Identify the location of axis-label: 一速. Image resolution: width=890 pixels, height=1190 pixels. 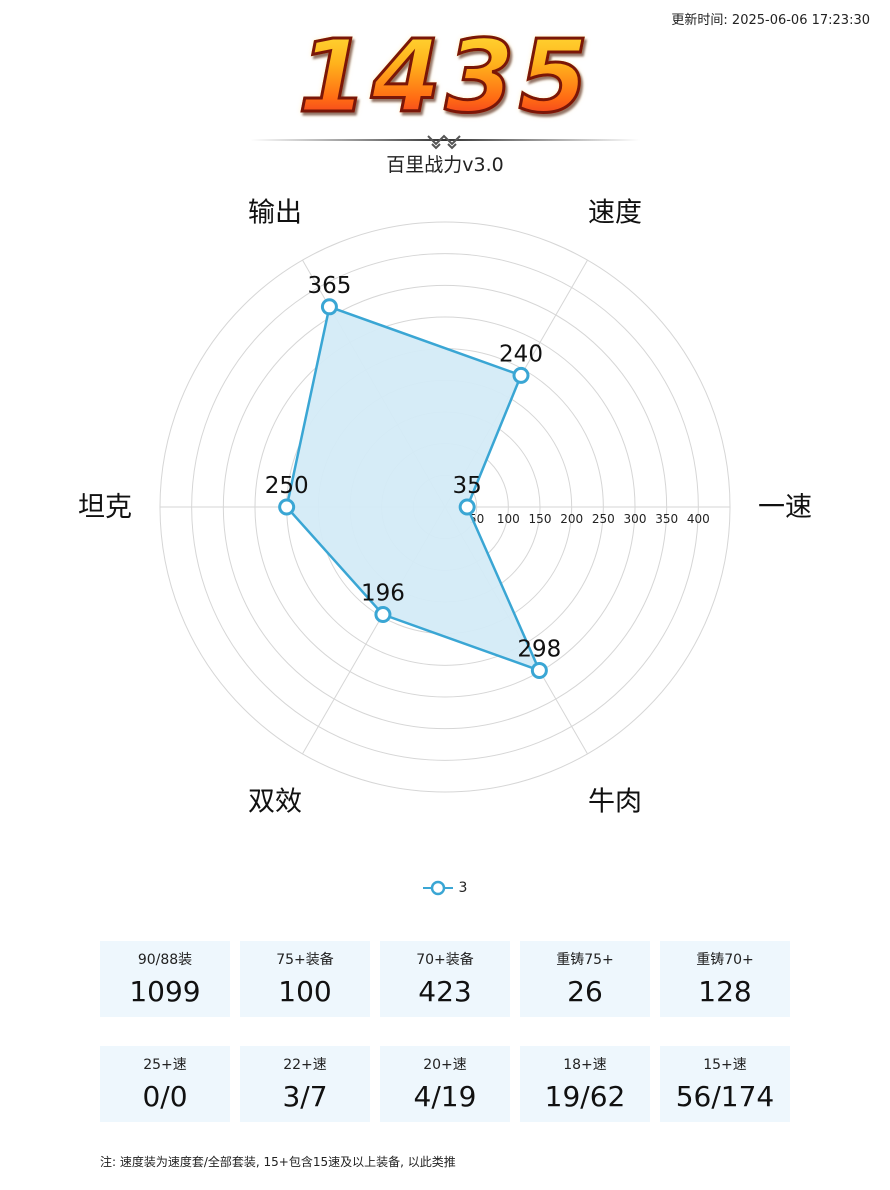
(785, 507).